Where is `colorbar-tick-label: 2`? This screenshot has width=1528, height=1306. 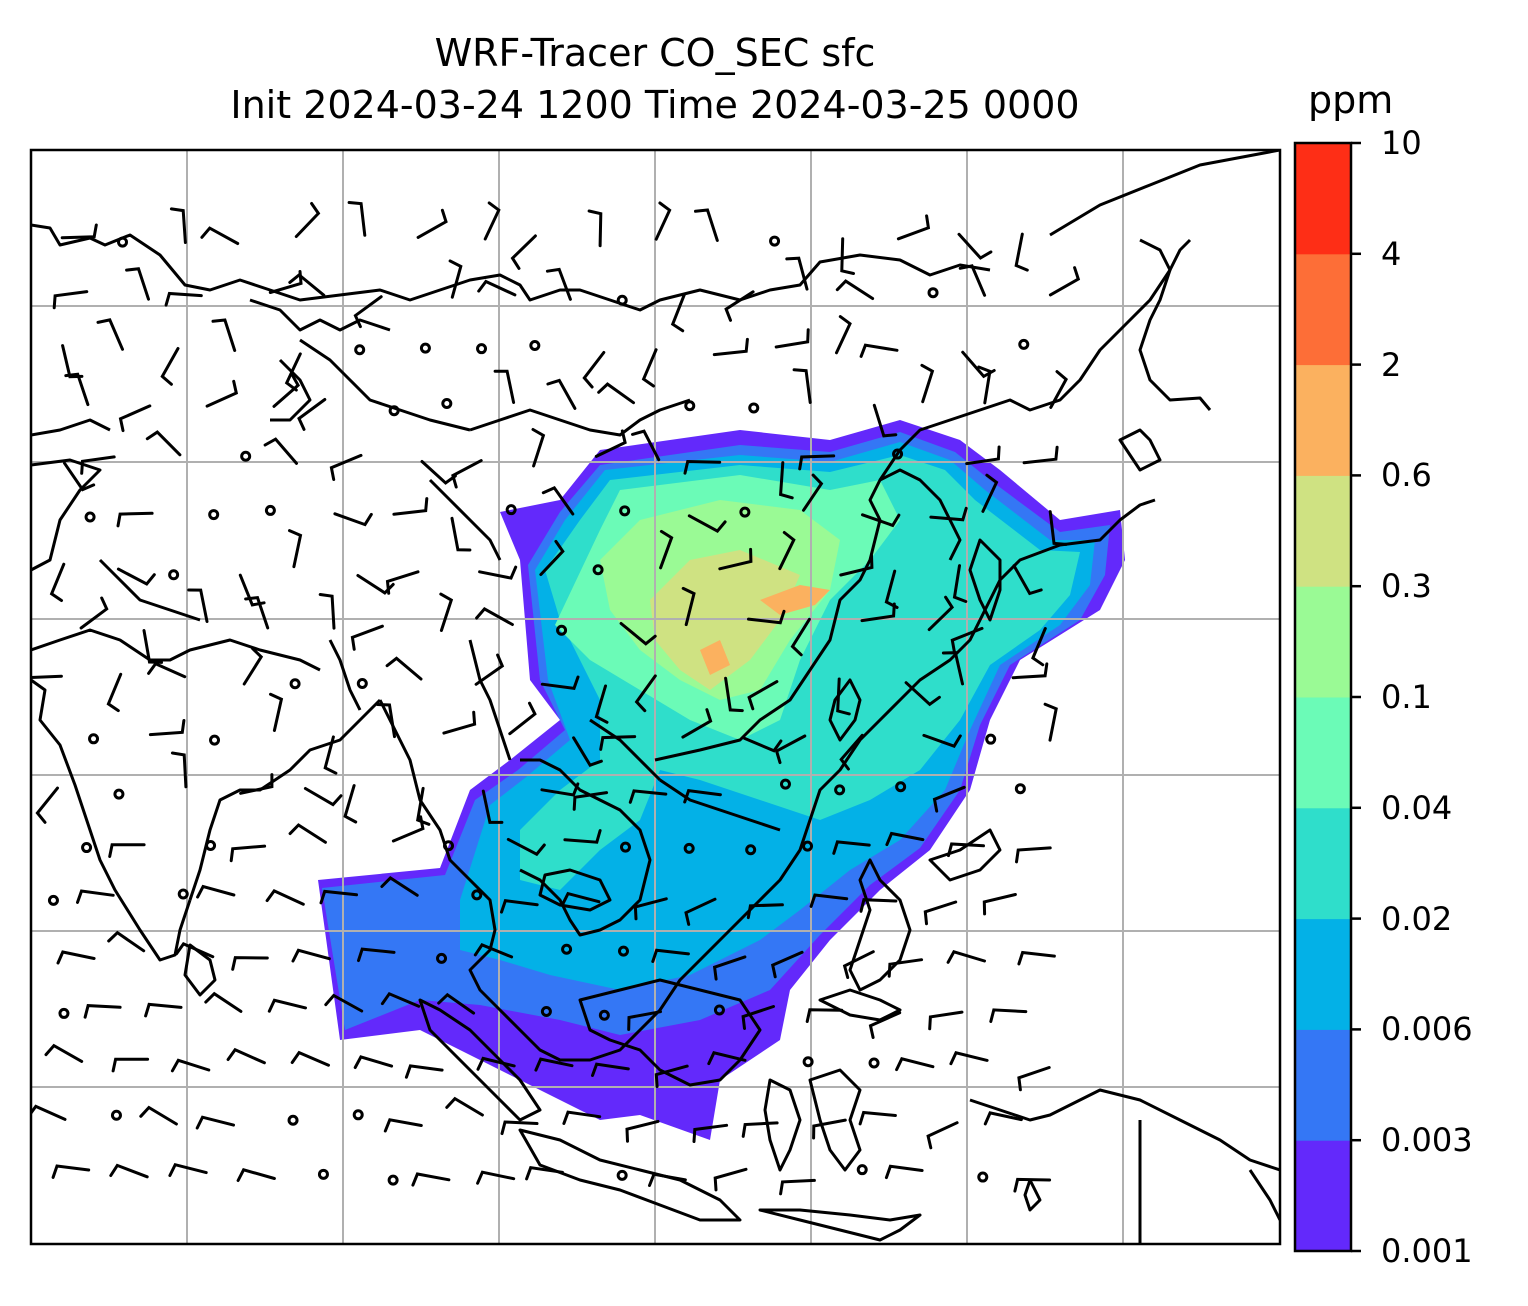
colorbar-tick-label: 2 is located at coordinates (1391, 364).